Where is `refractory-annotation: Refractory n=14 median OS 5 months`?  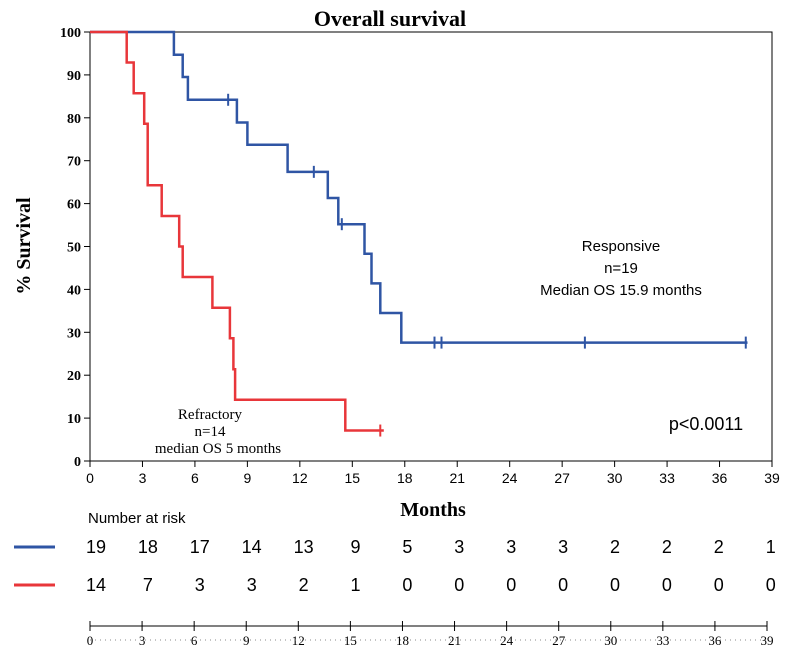
refractory-annotation: Refractory n=14 median OS 5 months is located at coordinates (218, 432).